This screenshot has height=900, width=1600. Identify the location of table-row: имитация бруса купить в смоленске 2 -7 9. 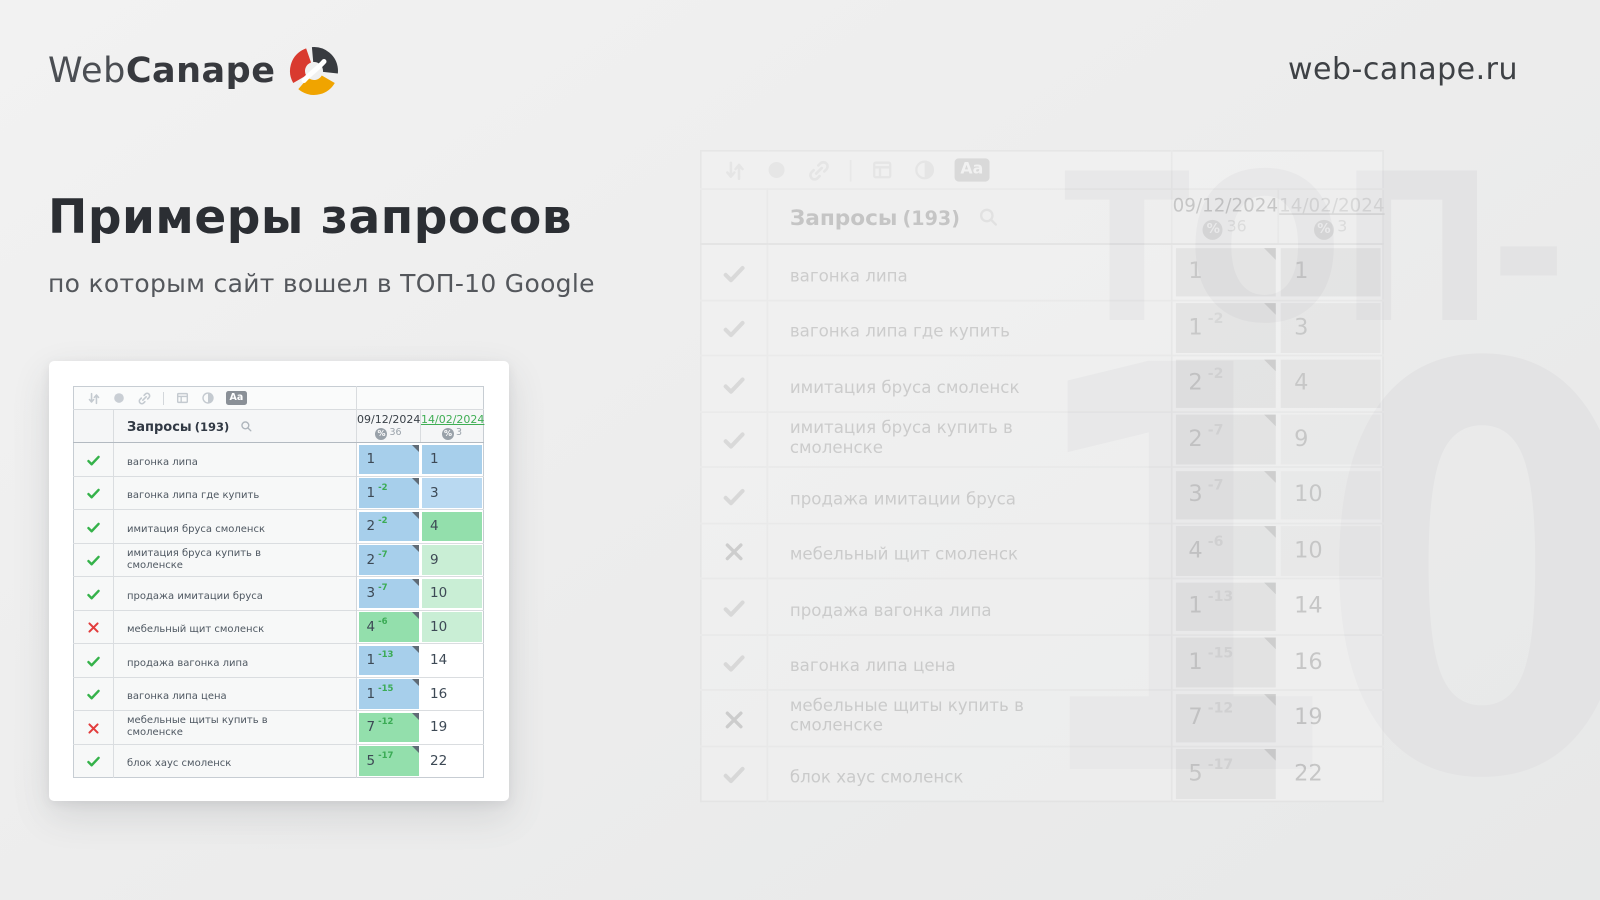
(278, 559).